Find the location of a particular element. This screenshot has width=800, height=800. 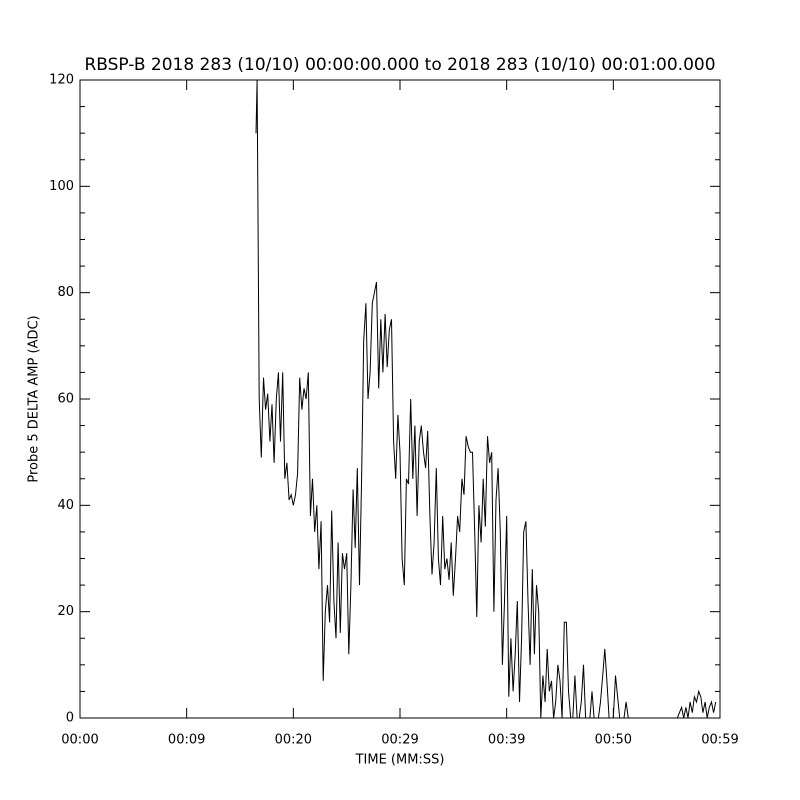

x-tick-label: 00:50 is located at coordinates (613, 740).